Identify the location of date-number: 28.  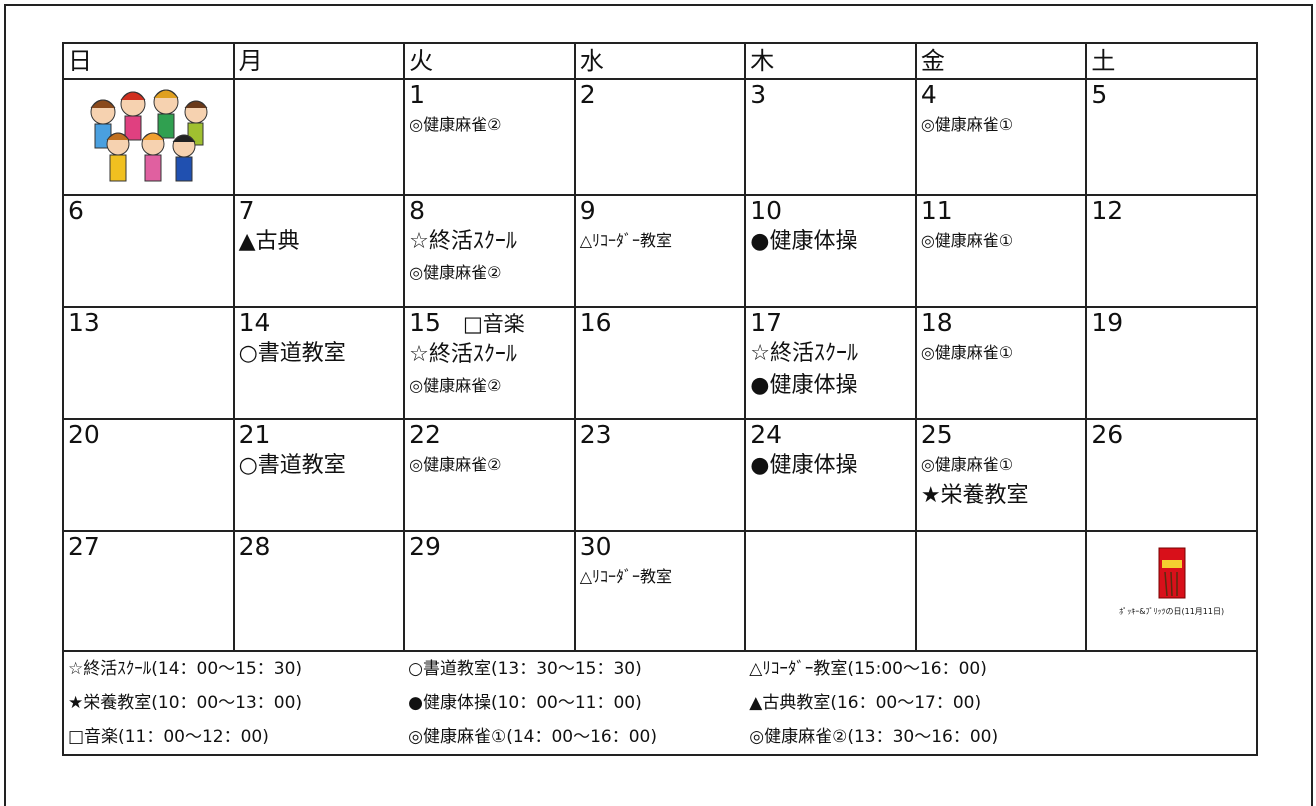
(254, 546).